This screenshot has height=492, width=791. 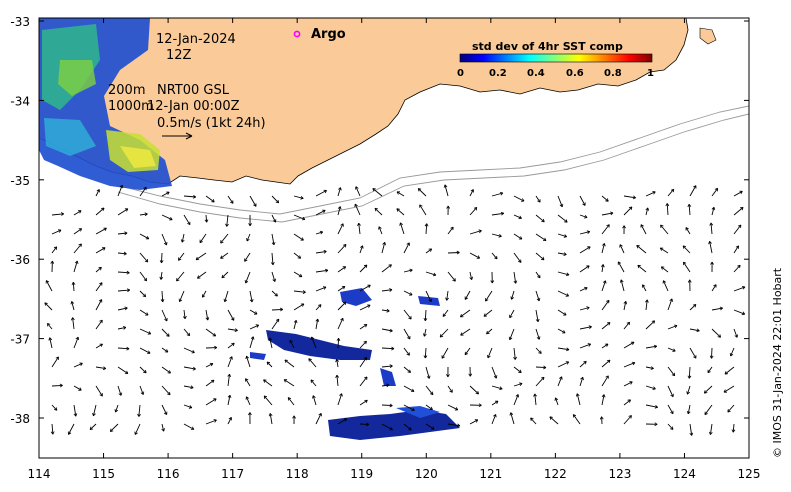 What do you see at coordinates (490, 474) in the screenshot?
I see `x-tick-label: 121` at bounding box center [490, 474].